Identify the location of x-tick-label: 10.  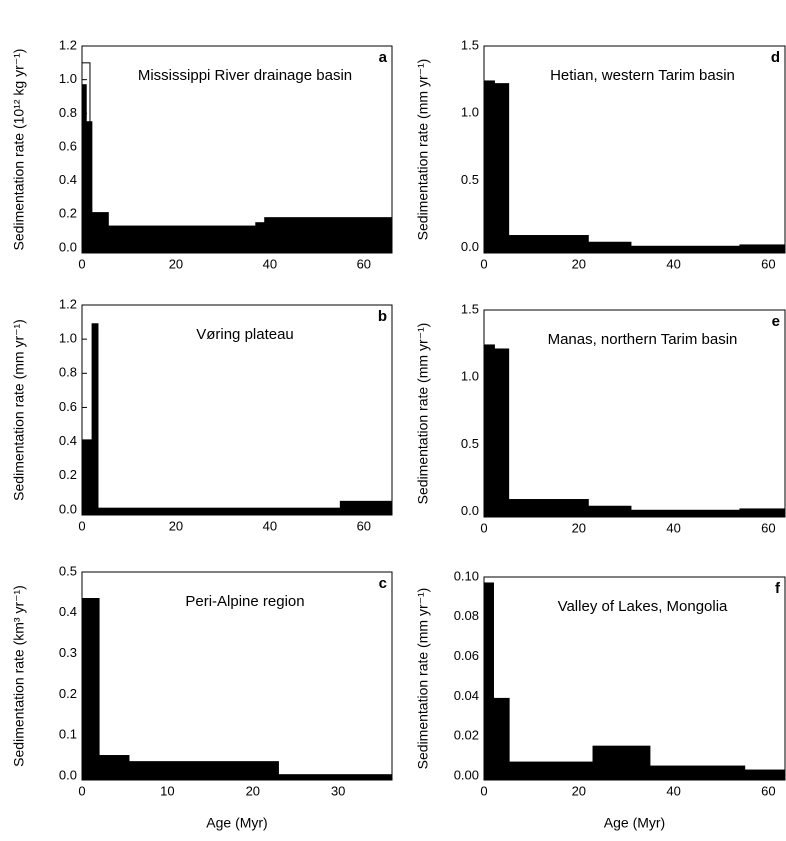
(167, 790).